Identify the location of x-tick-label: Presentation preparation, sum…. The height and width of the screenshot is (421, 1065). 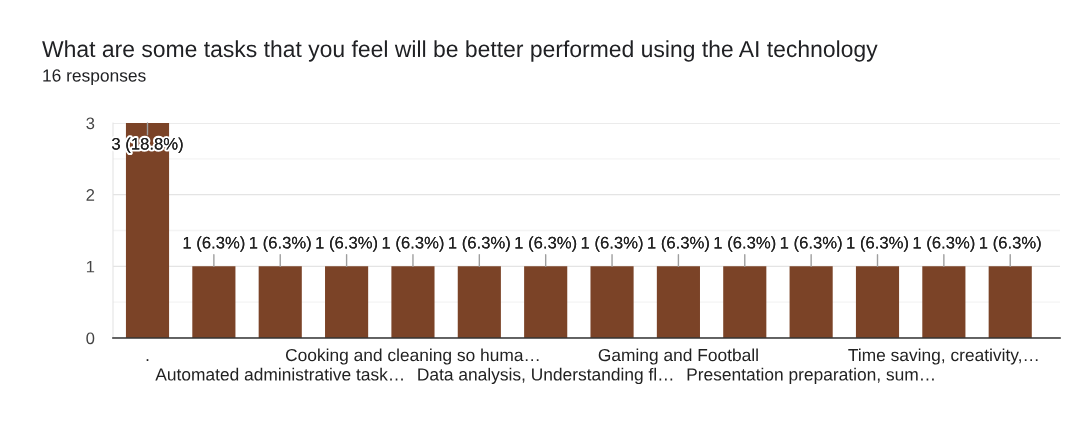
(810, 376).